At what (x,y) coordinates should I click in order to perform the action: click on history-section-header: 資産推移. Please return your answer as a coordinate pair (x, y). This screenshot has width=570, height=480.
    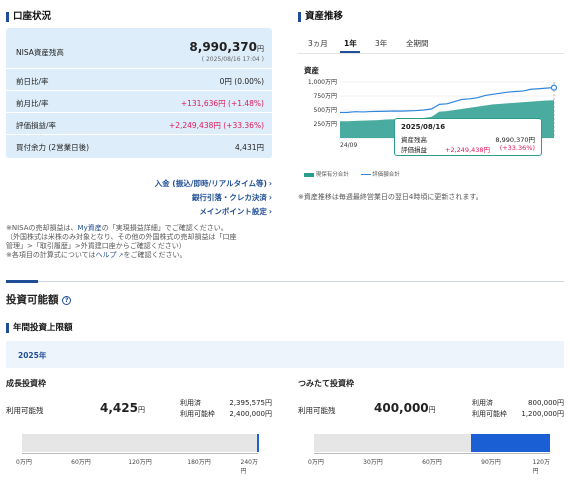
    Looking at the image, I should click on (320, 15).